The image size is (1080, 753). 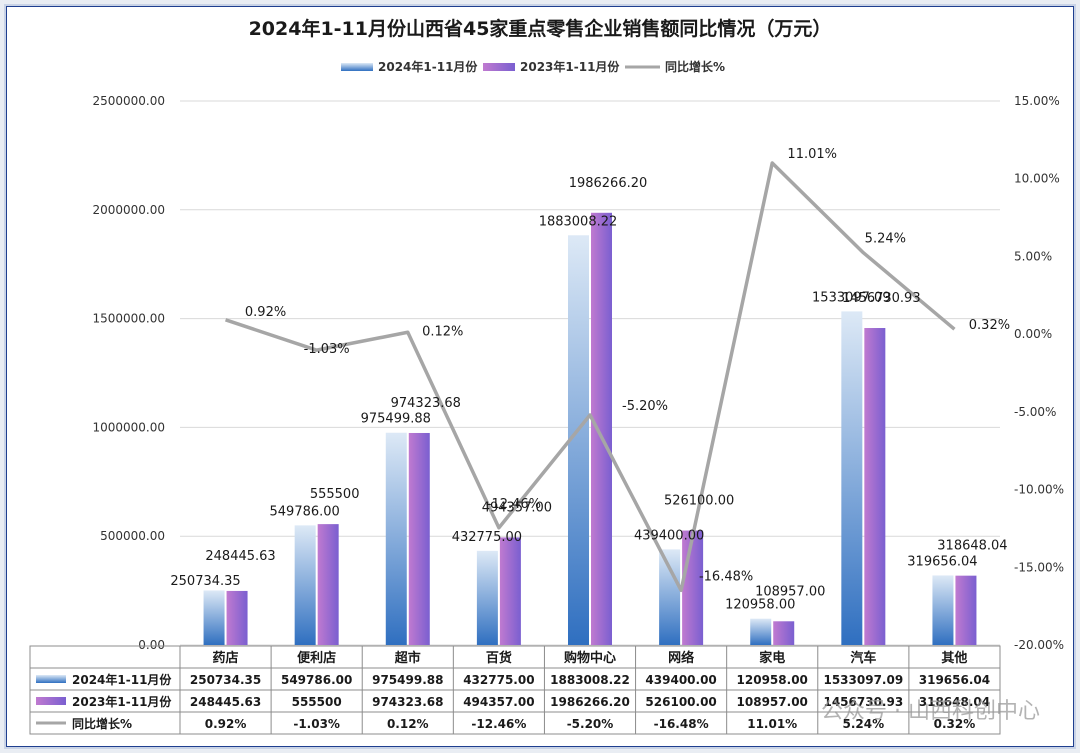 What do you see at coordinates (695, 66) in the screenshot?
I see `legend-label-growth: 同比增长%` at bounding box center [695, 66].